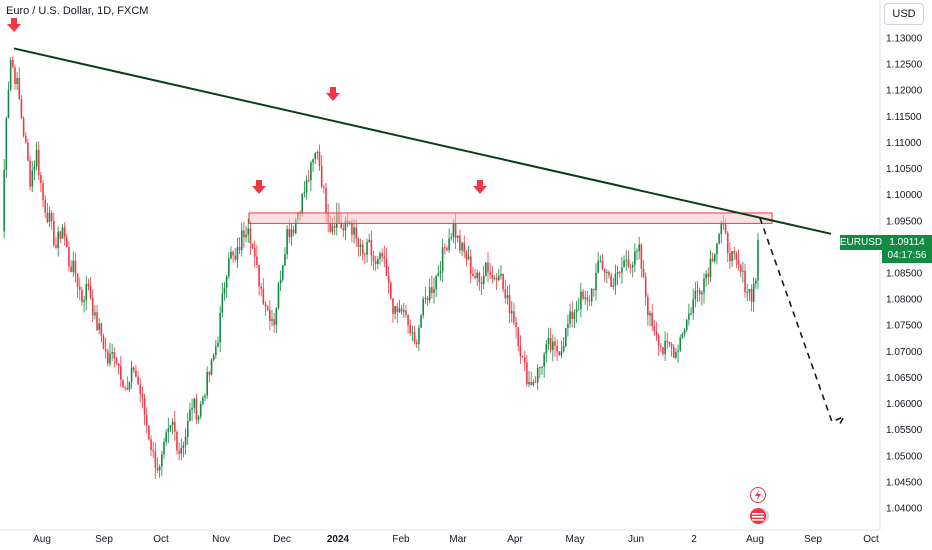  Describe the element at coordinates (904, 143) in the screenshot. I see `price-tick-label: 1.11000` at that location.